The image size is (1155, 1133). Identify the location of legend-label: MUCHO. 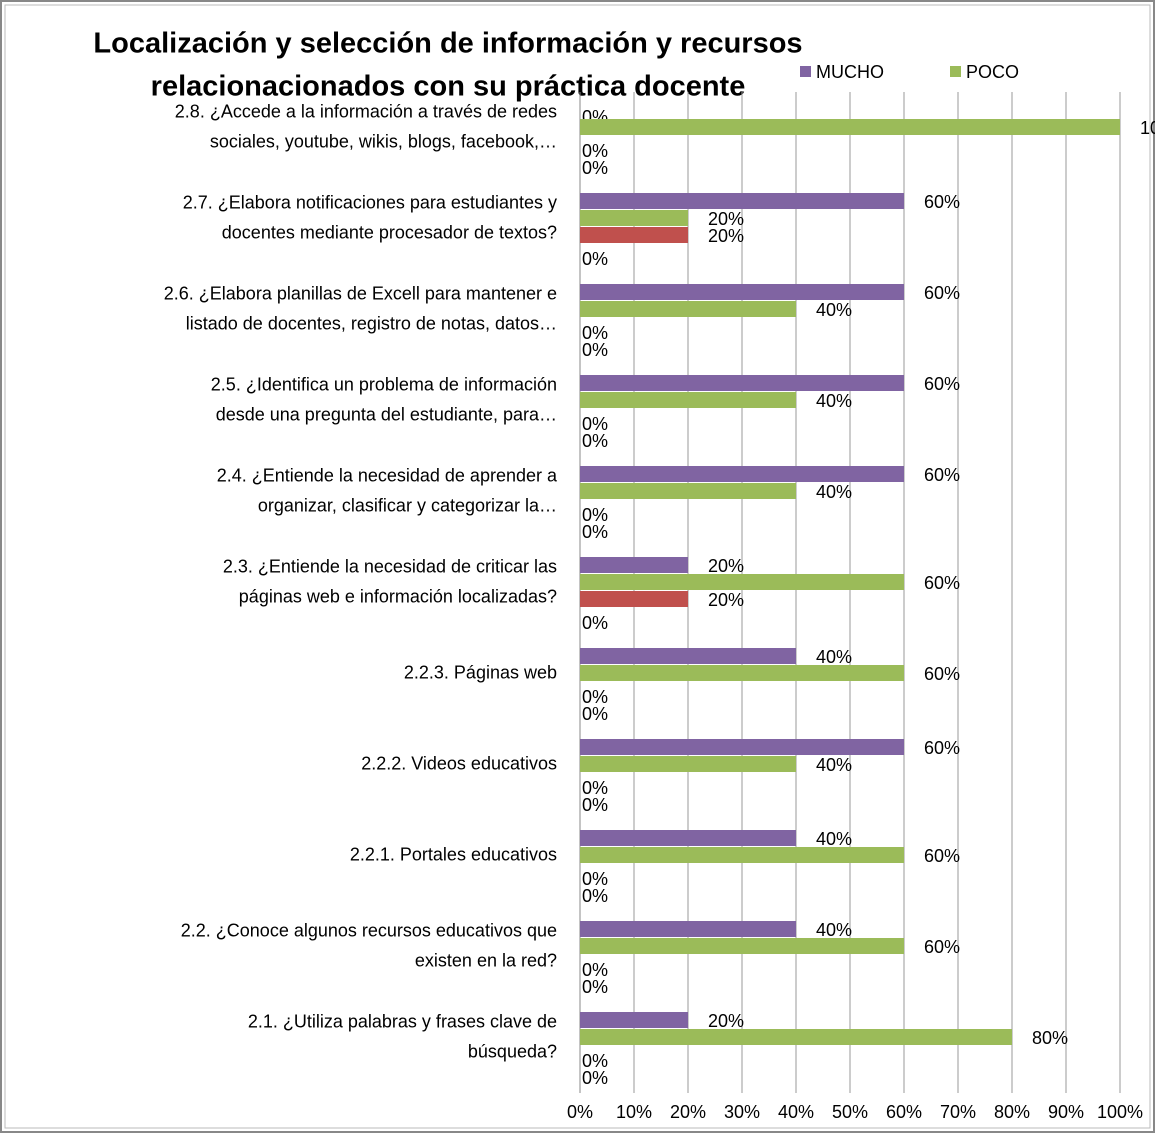
(850, 72).